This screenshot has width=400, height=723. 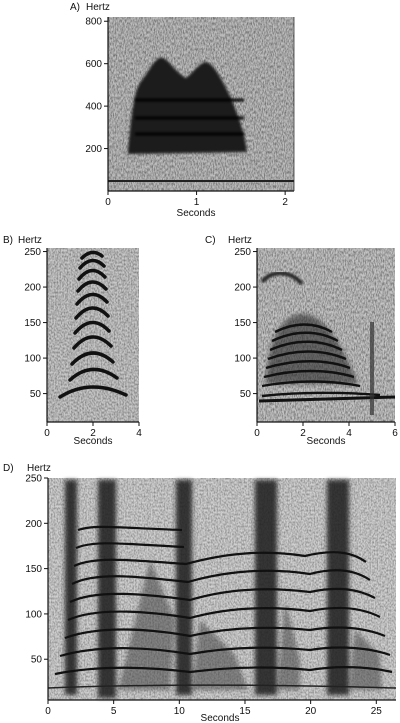 I want to click on panel-a-y-ticks: 200 400 600 800, so click(x=96, y=86).